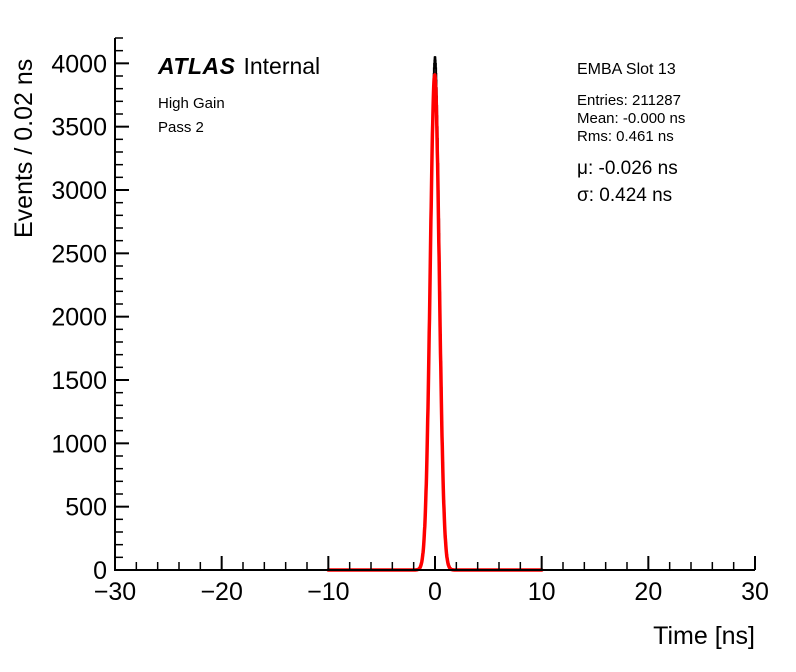  What do you see at coordinates (191, 103) in the screenshot?
I see `gain-label: High Gain` at bounding box center [191, 103].